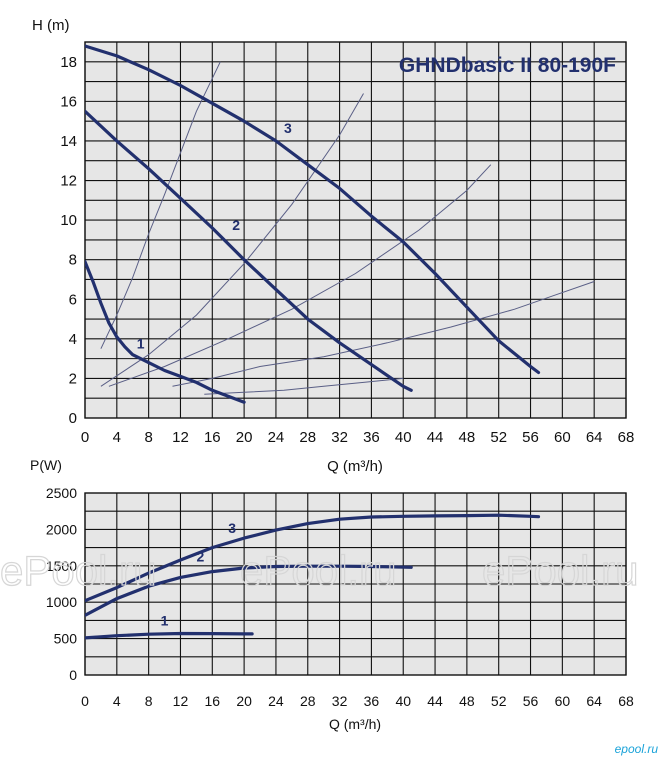 The width and height of the screenshot is (666, 762). Describe the element at coordinates (61, 602) in the screenshot. I see `y-tick-label: 1000` at that location.